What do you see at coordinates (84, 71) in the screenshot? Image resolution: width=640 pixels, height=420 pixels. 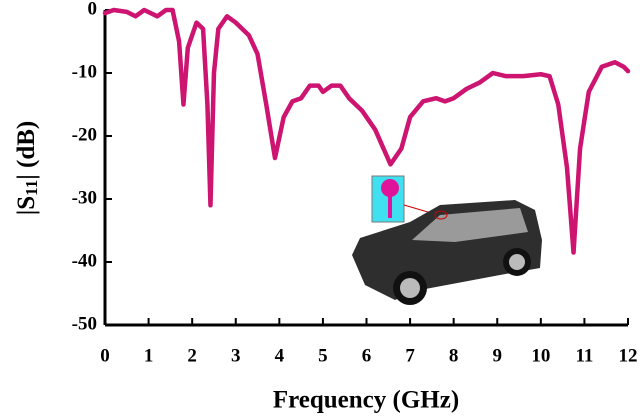 I see `y-tick-label: -10` at bounding box center [84, 71].